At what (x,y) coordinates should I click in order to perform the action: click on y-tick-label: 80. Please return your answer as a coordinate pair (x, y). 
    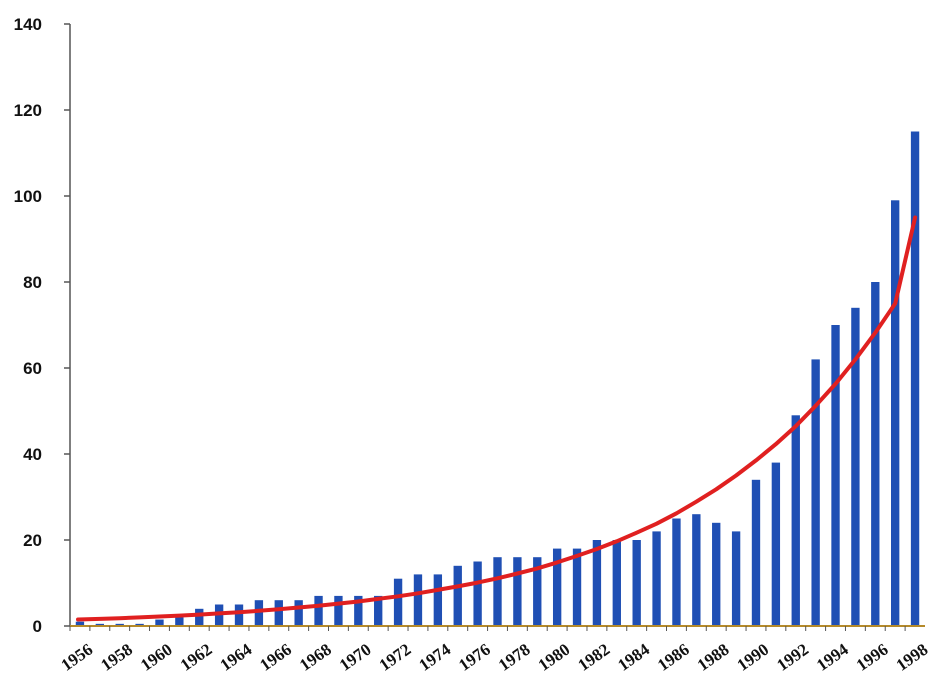
    Looking at the image, I should click on (32, 282).